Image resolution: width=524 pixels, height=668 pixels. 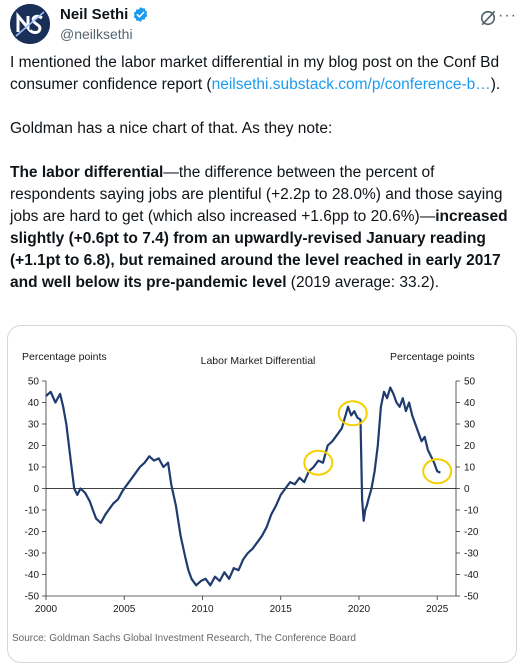 I want to click on y-tick-label-right: 30, so click(x=470, y=425).